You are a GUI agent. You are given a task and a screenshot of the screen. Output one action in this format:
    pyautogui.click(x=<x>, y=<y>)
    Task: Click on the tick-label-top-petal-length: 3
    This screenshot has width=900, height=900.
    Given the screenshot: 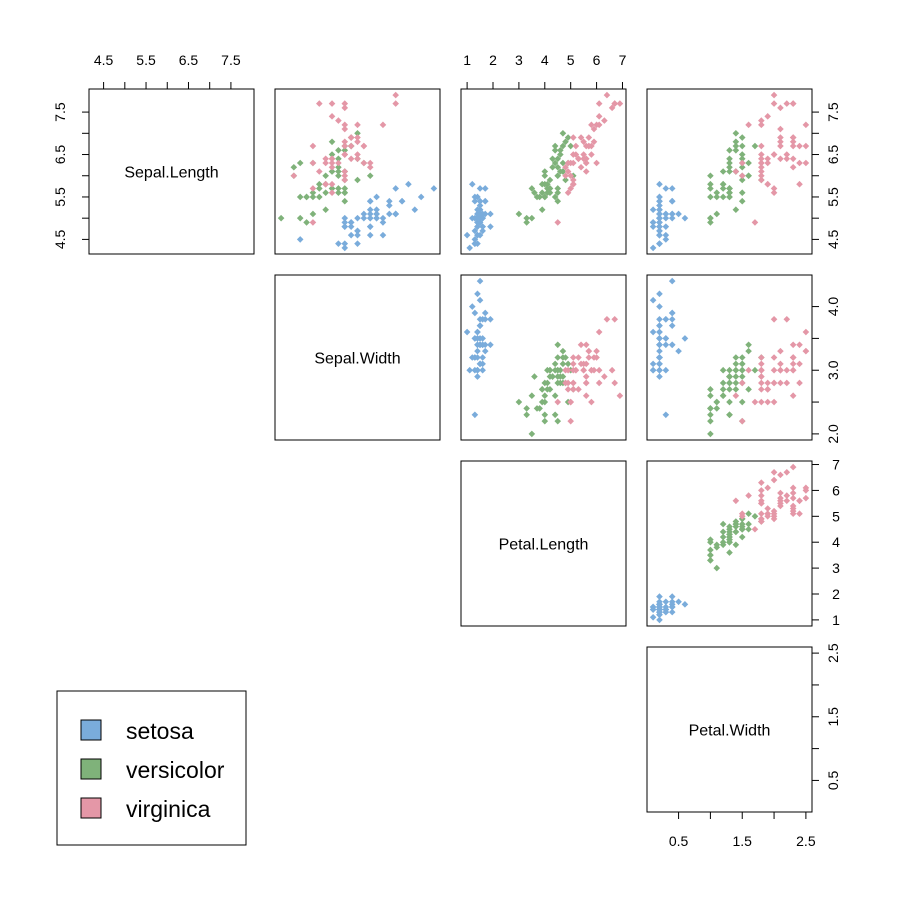 What is the action you would take?
    pyautogui.click(x=519, y=60)
    